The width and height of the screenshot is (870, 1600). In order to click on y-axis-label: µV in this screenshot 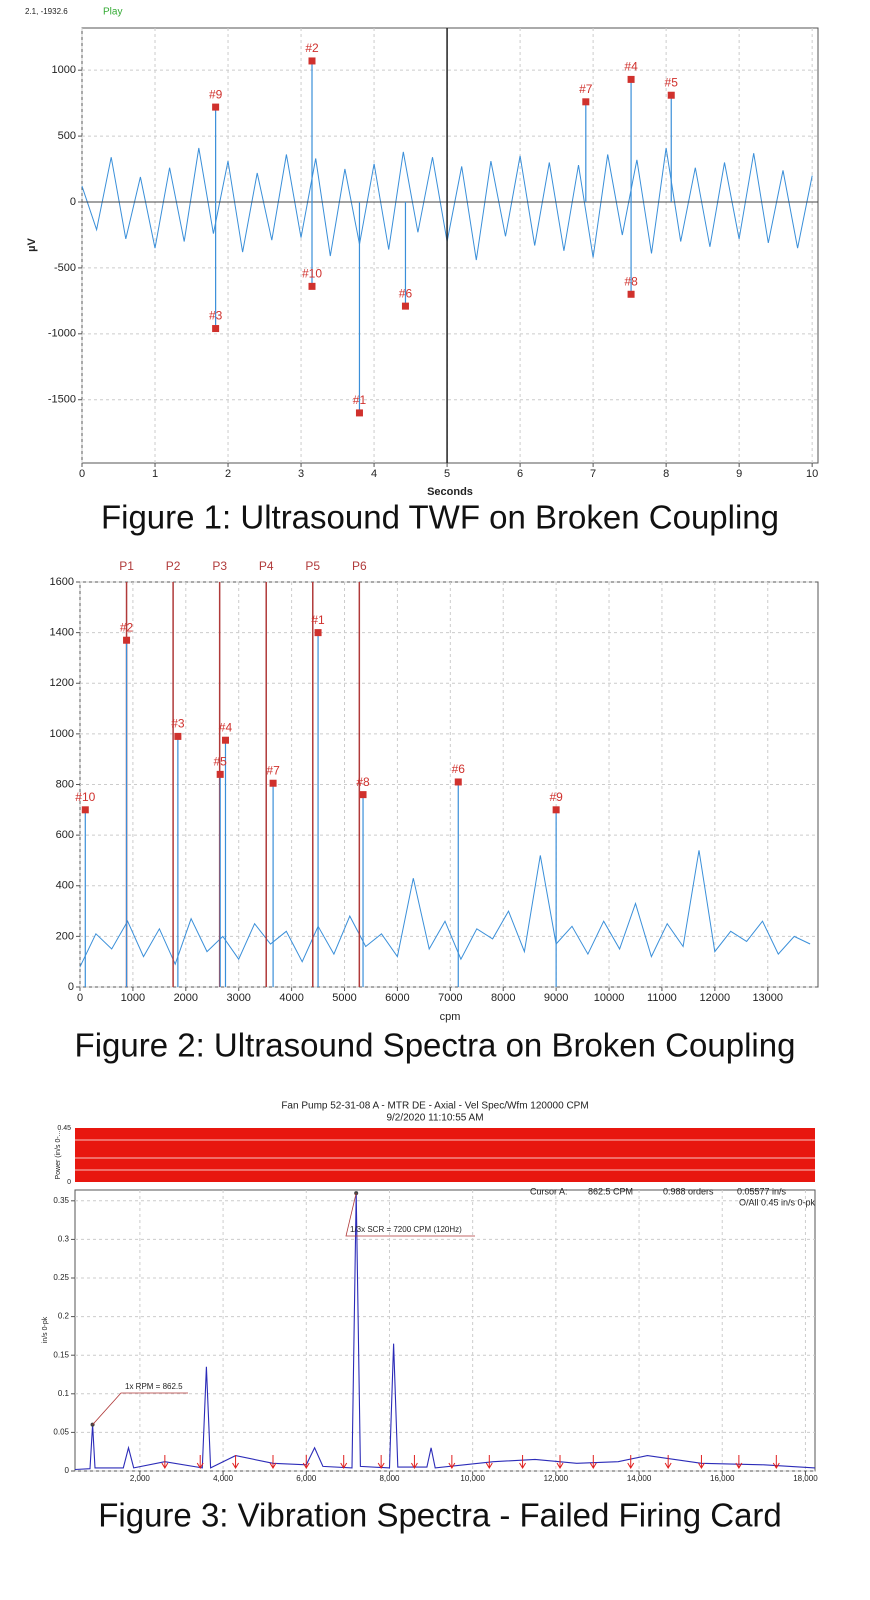, I will do `click(32, 245)`.